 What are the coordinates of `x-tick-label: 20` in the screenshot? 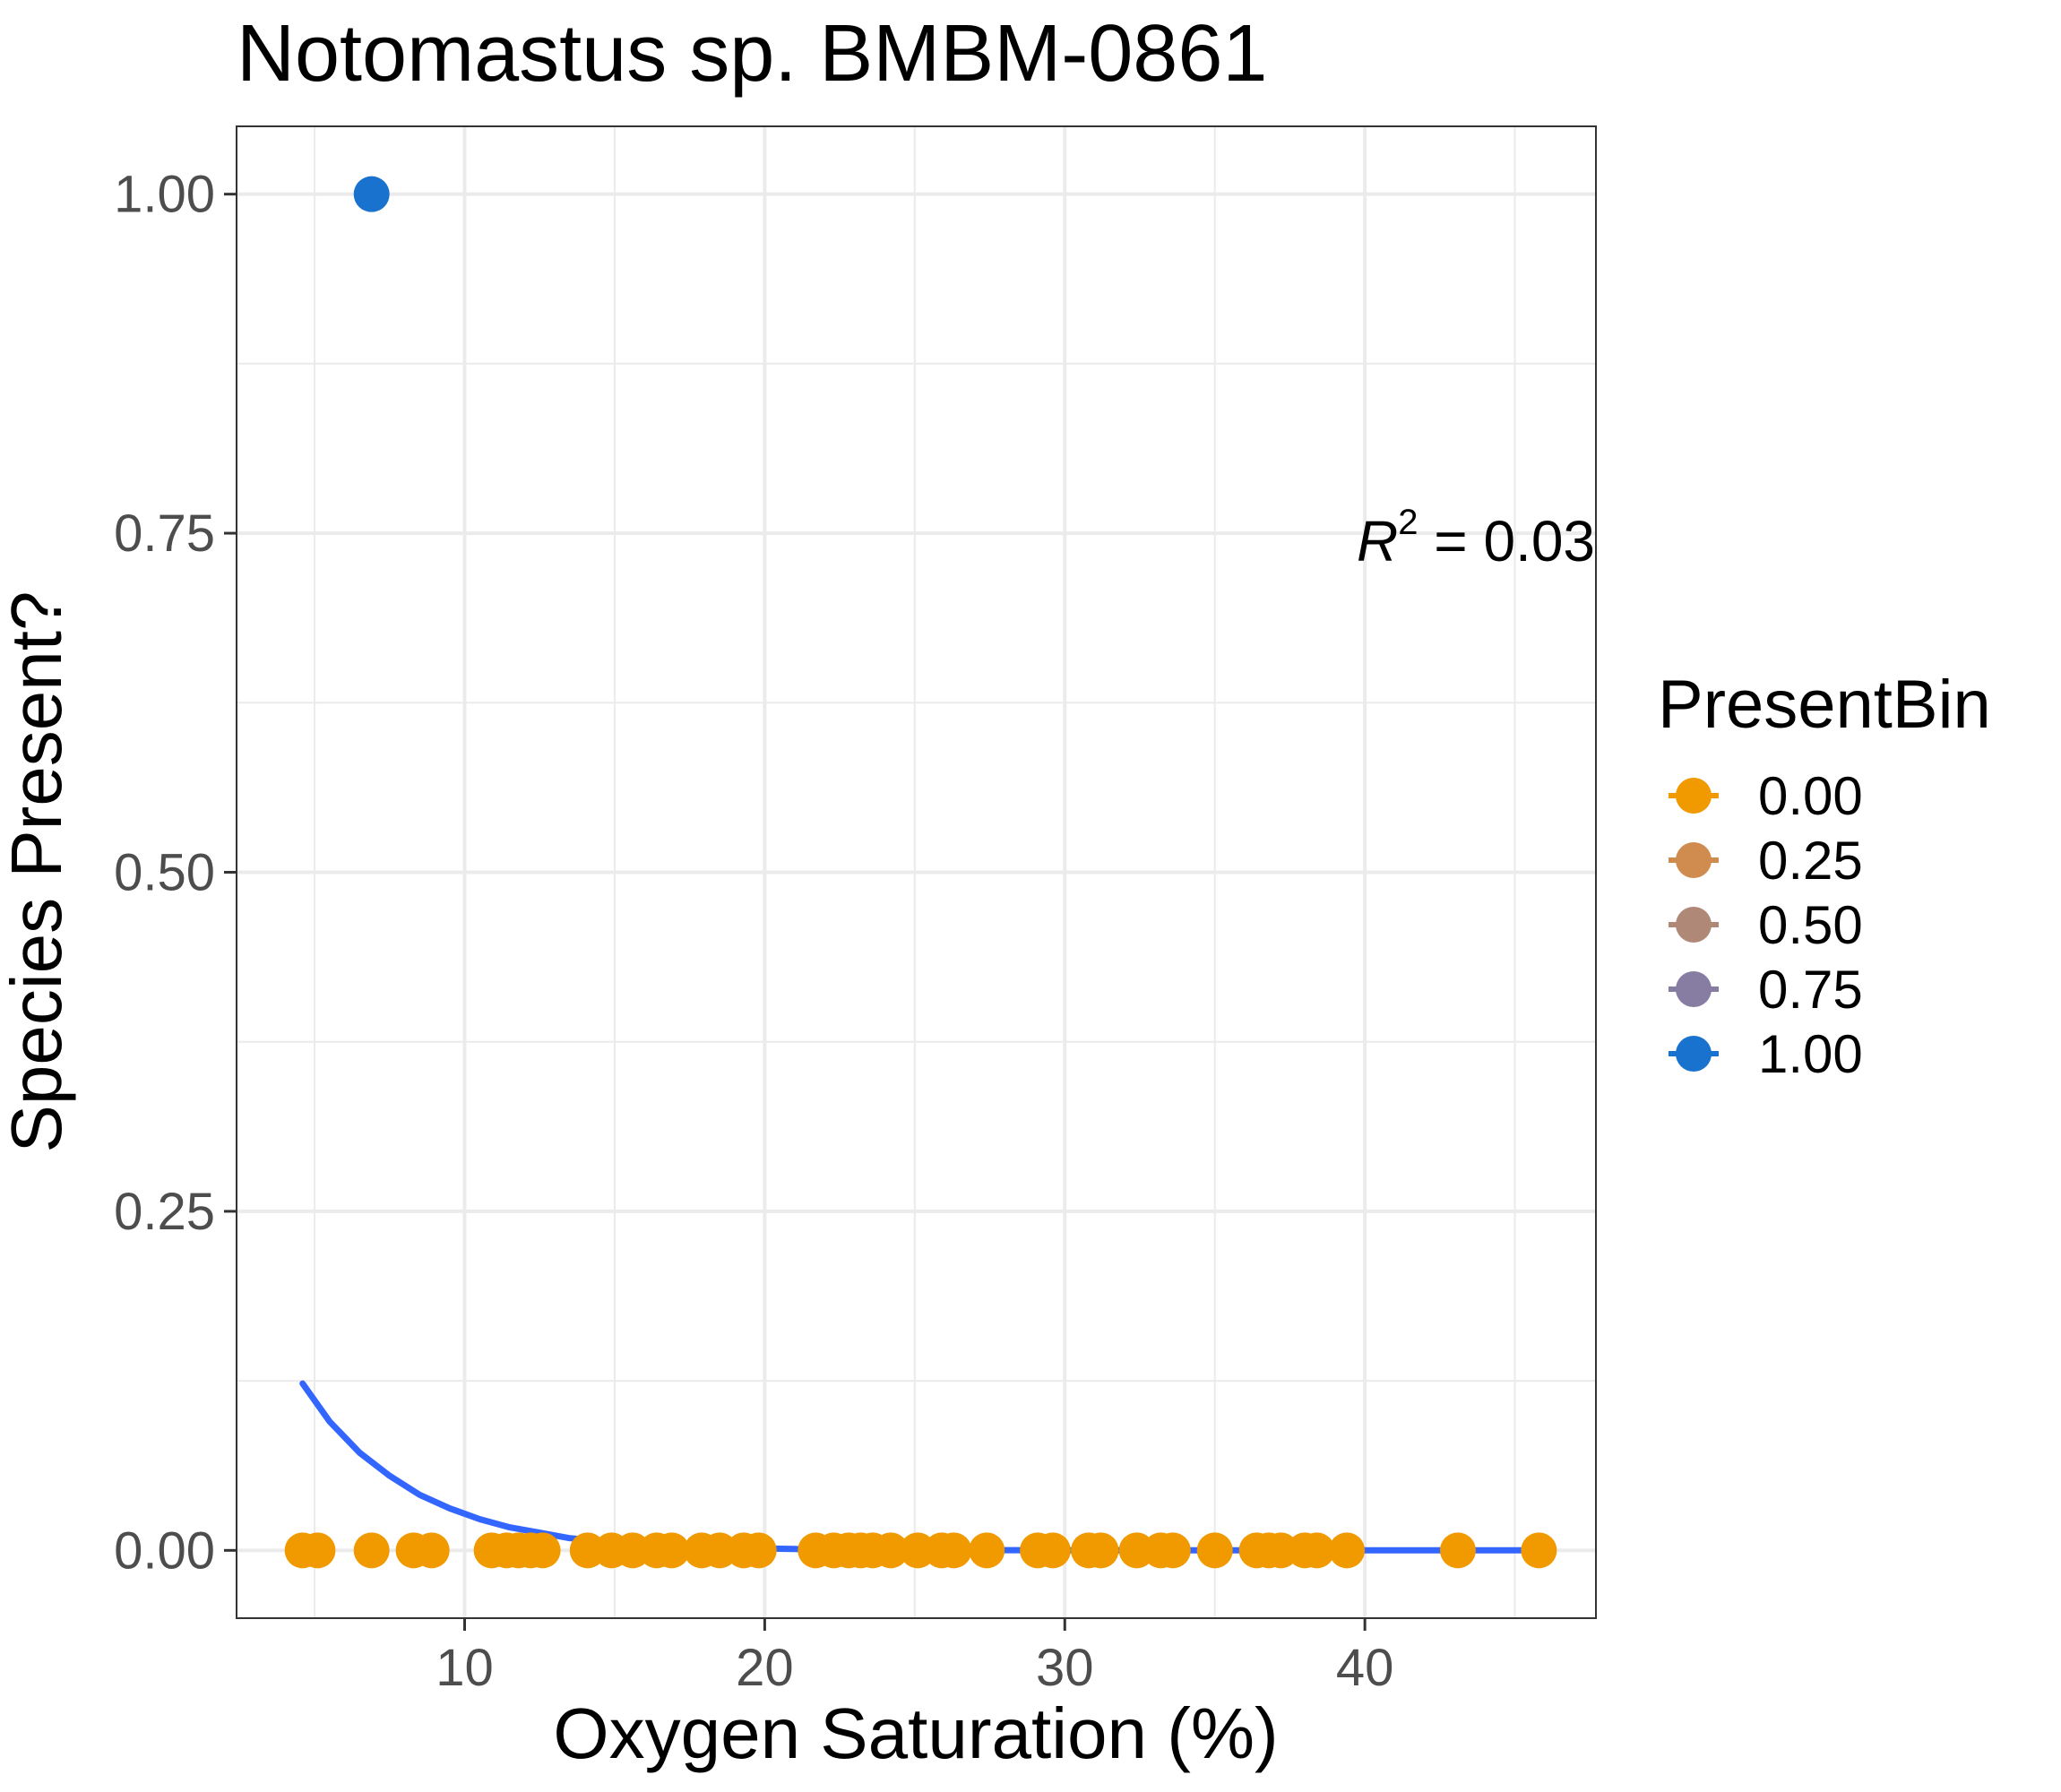 It's located at (765, 1668).